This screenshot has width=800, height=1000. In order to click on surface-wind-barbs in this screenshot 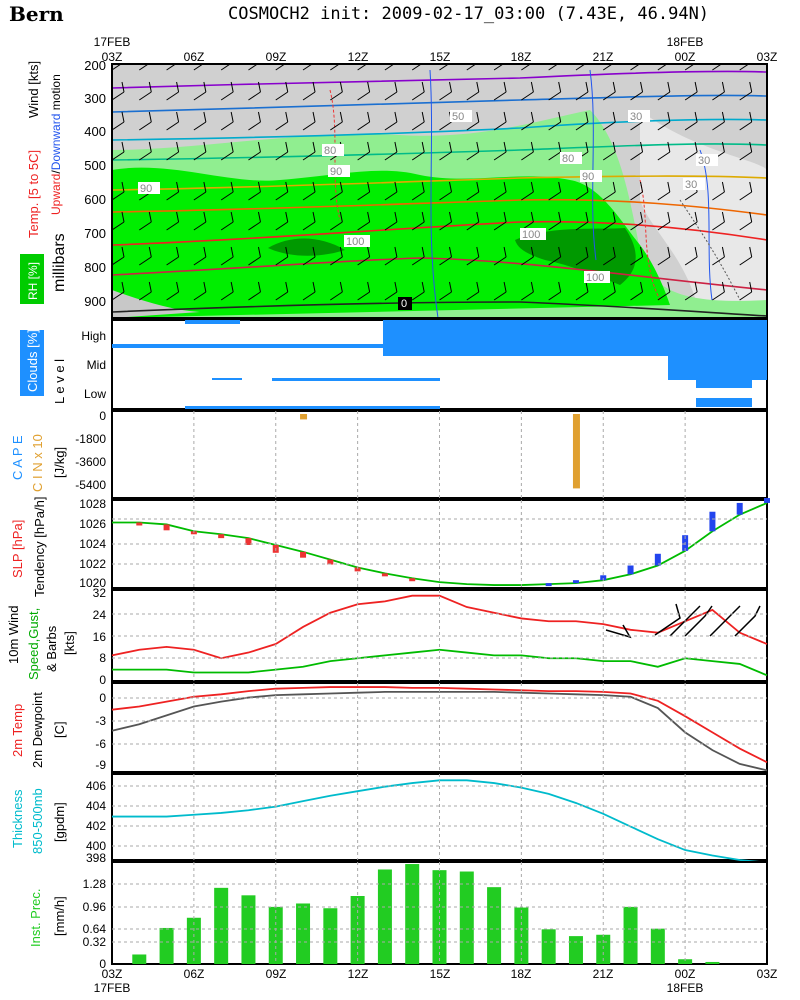, I will do `click(683, 621)`.